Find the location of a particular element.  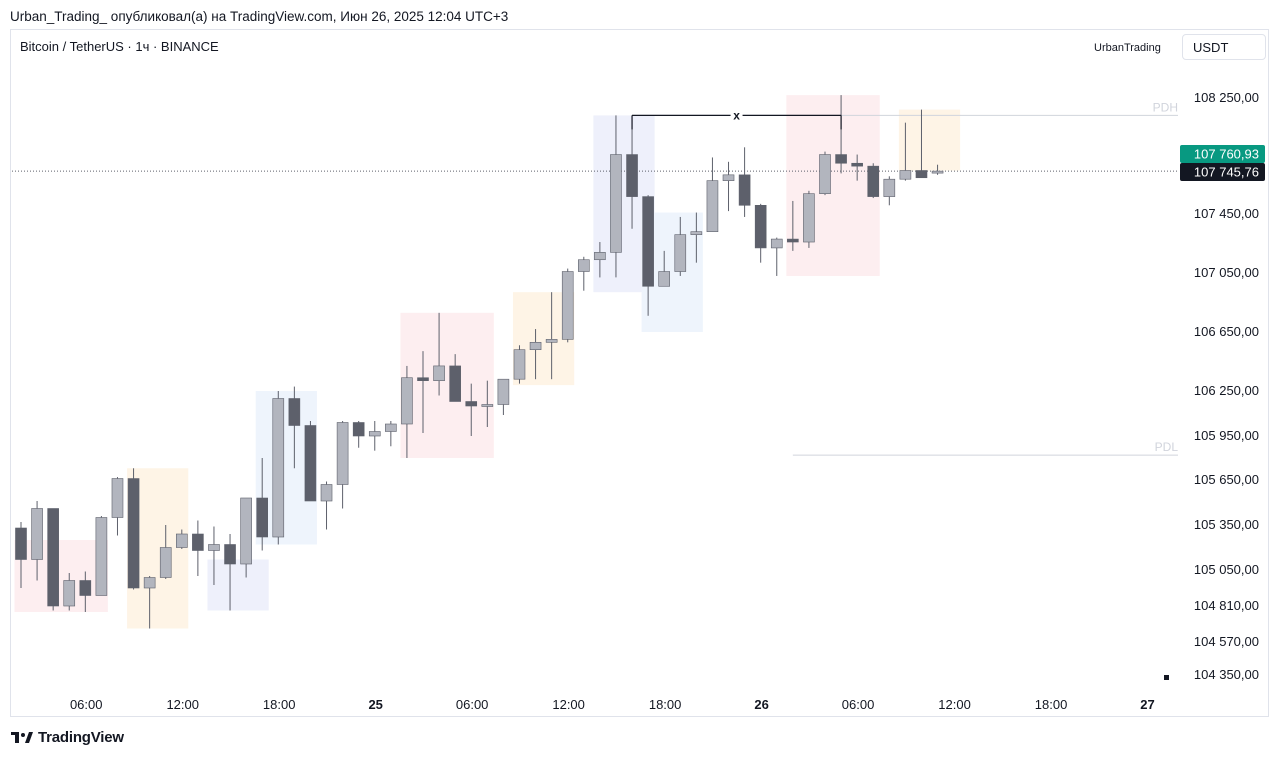

tradingview-logo-icon is located at coordinates (22, 737).